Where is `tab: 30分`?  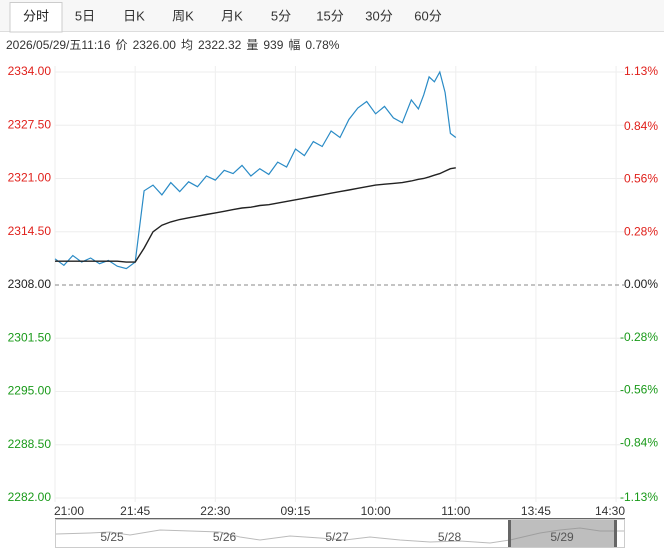 tab: 30分 is located at coordinates (378, 15).